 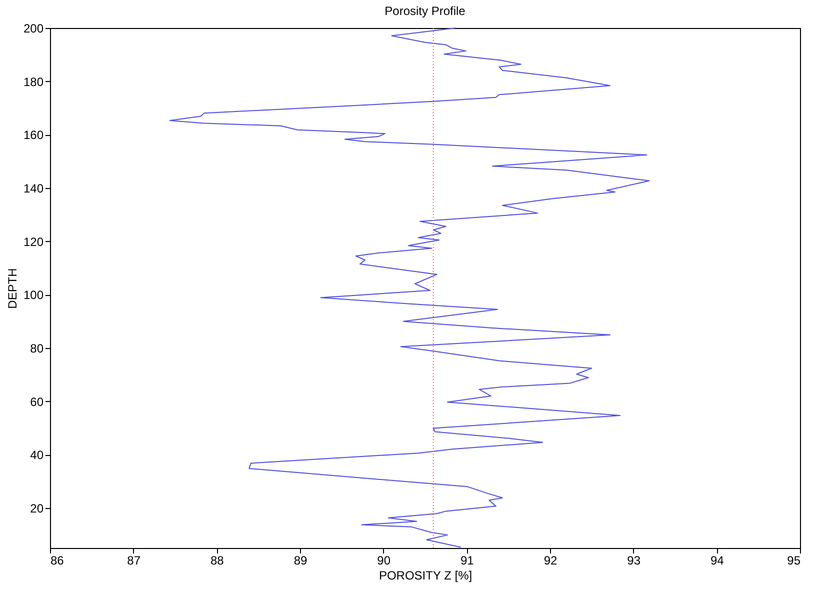 What do you see at coordinates (551, 561) in the screenshot?
I see `x-tick-label: 92` at bounding box center [551, 561].